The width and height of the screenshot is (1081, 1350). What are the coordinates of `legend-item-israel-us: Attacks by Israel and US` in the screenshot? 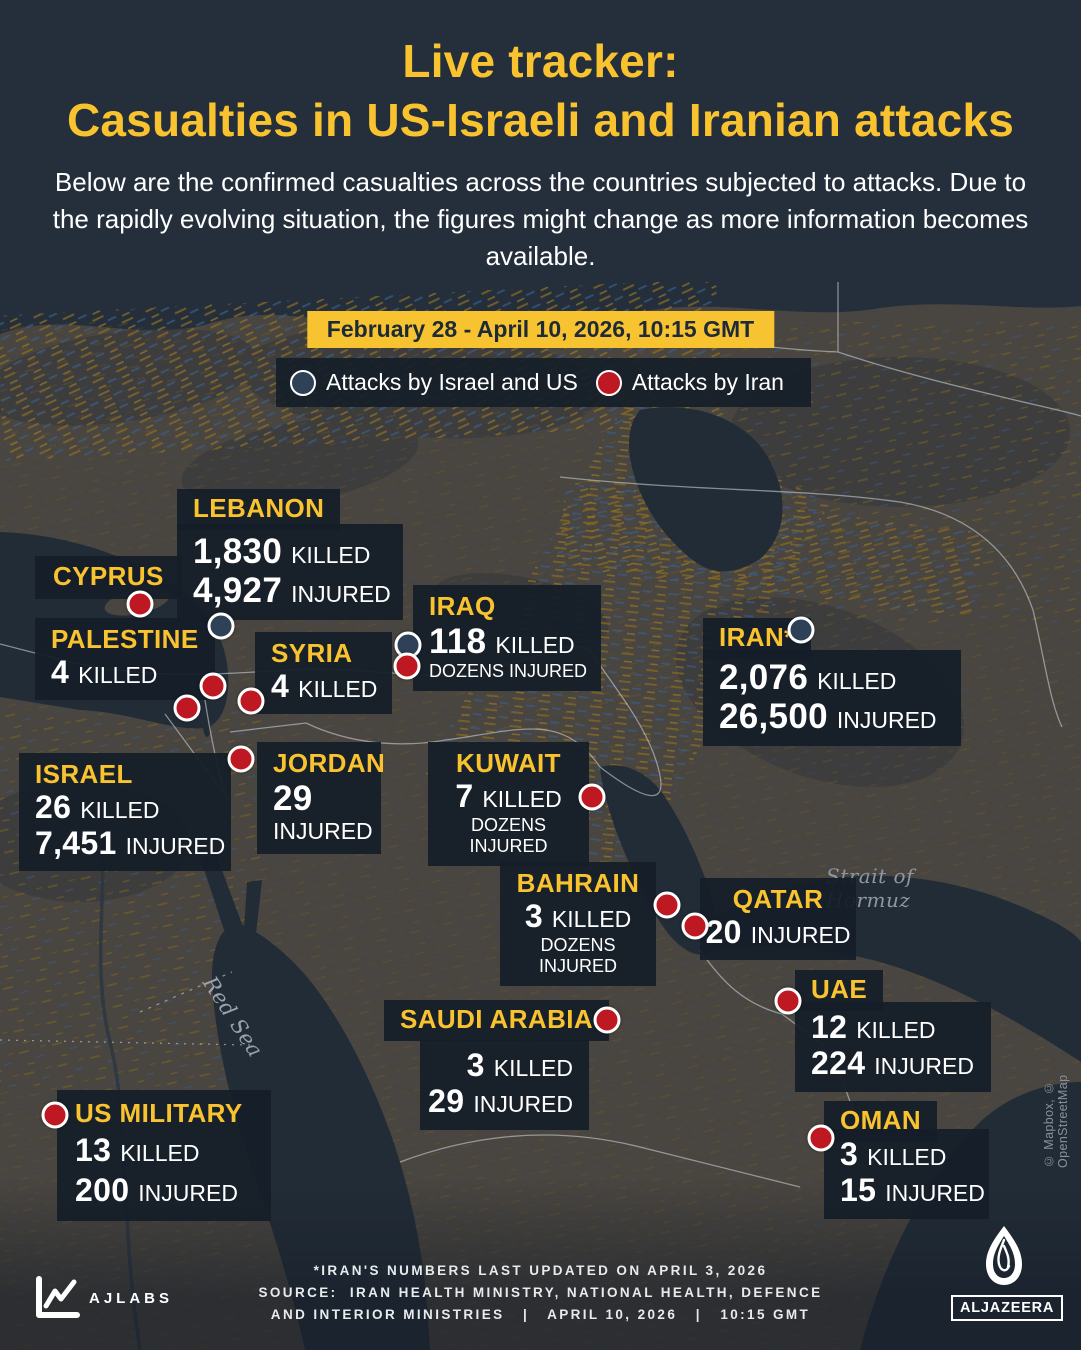 It's located at (434, 382).